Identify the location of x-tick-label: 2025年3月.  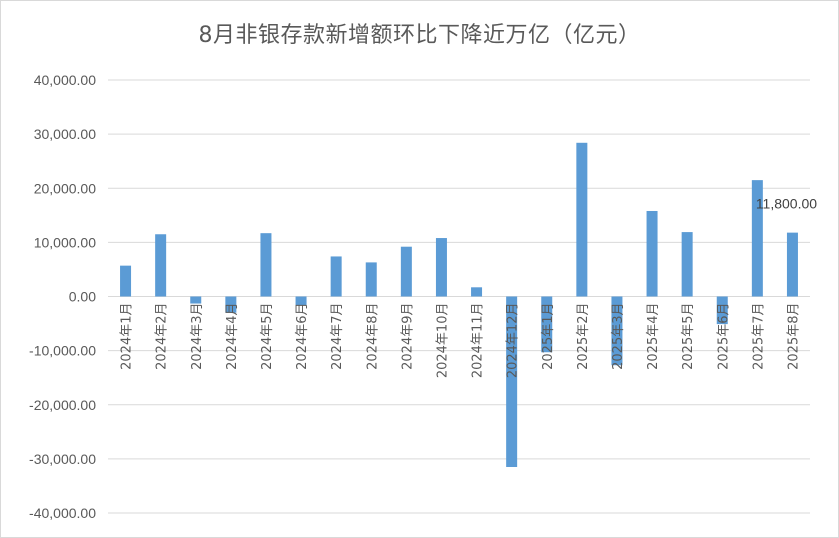
(618, 336).